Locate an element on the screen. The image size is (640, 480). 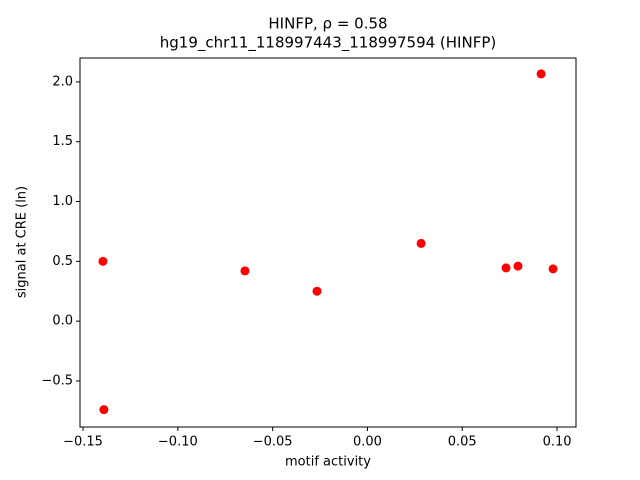
y-tick-label: −0.5 is located at coordinates (57, 380).